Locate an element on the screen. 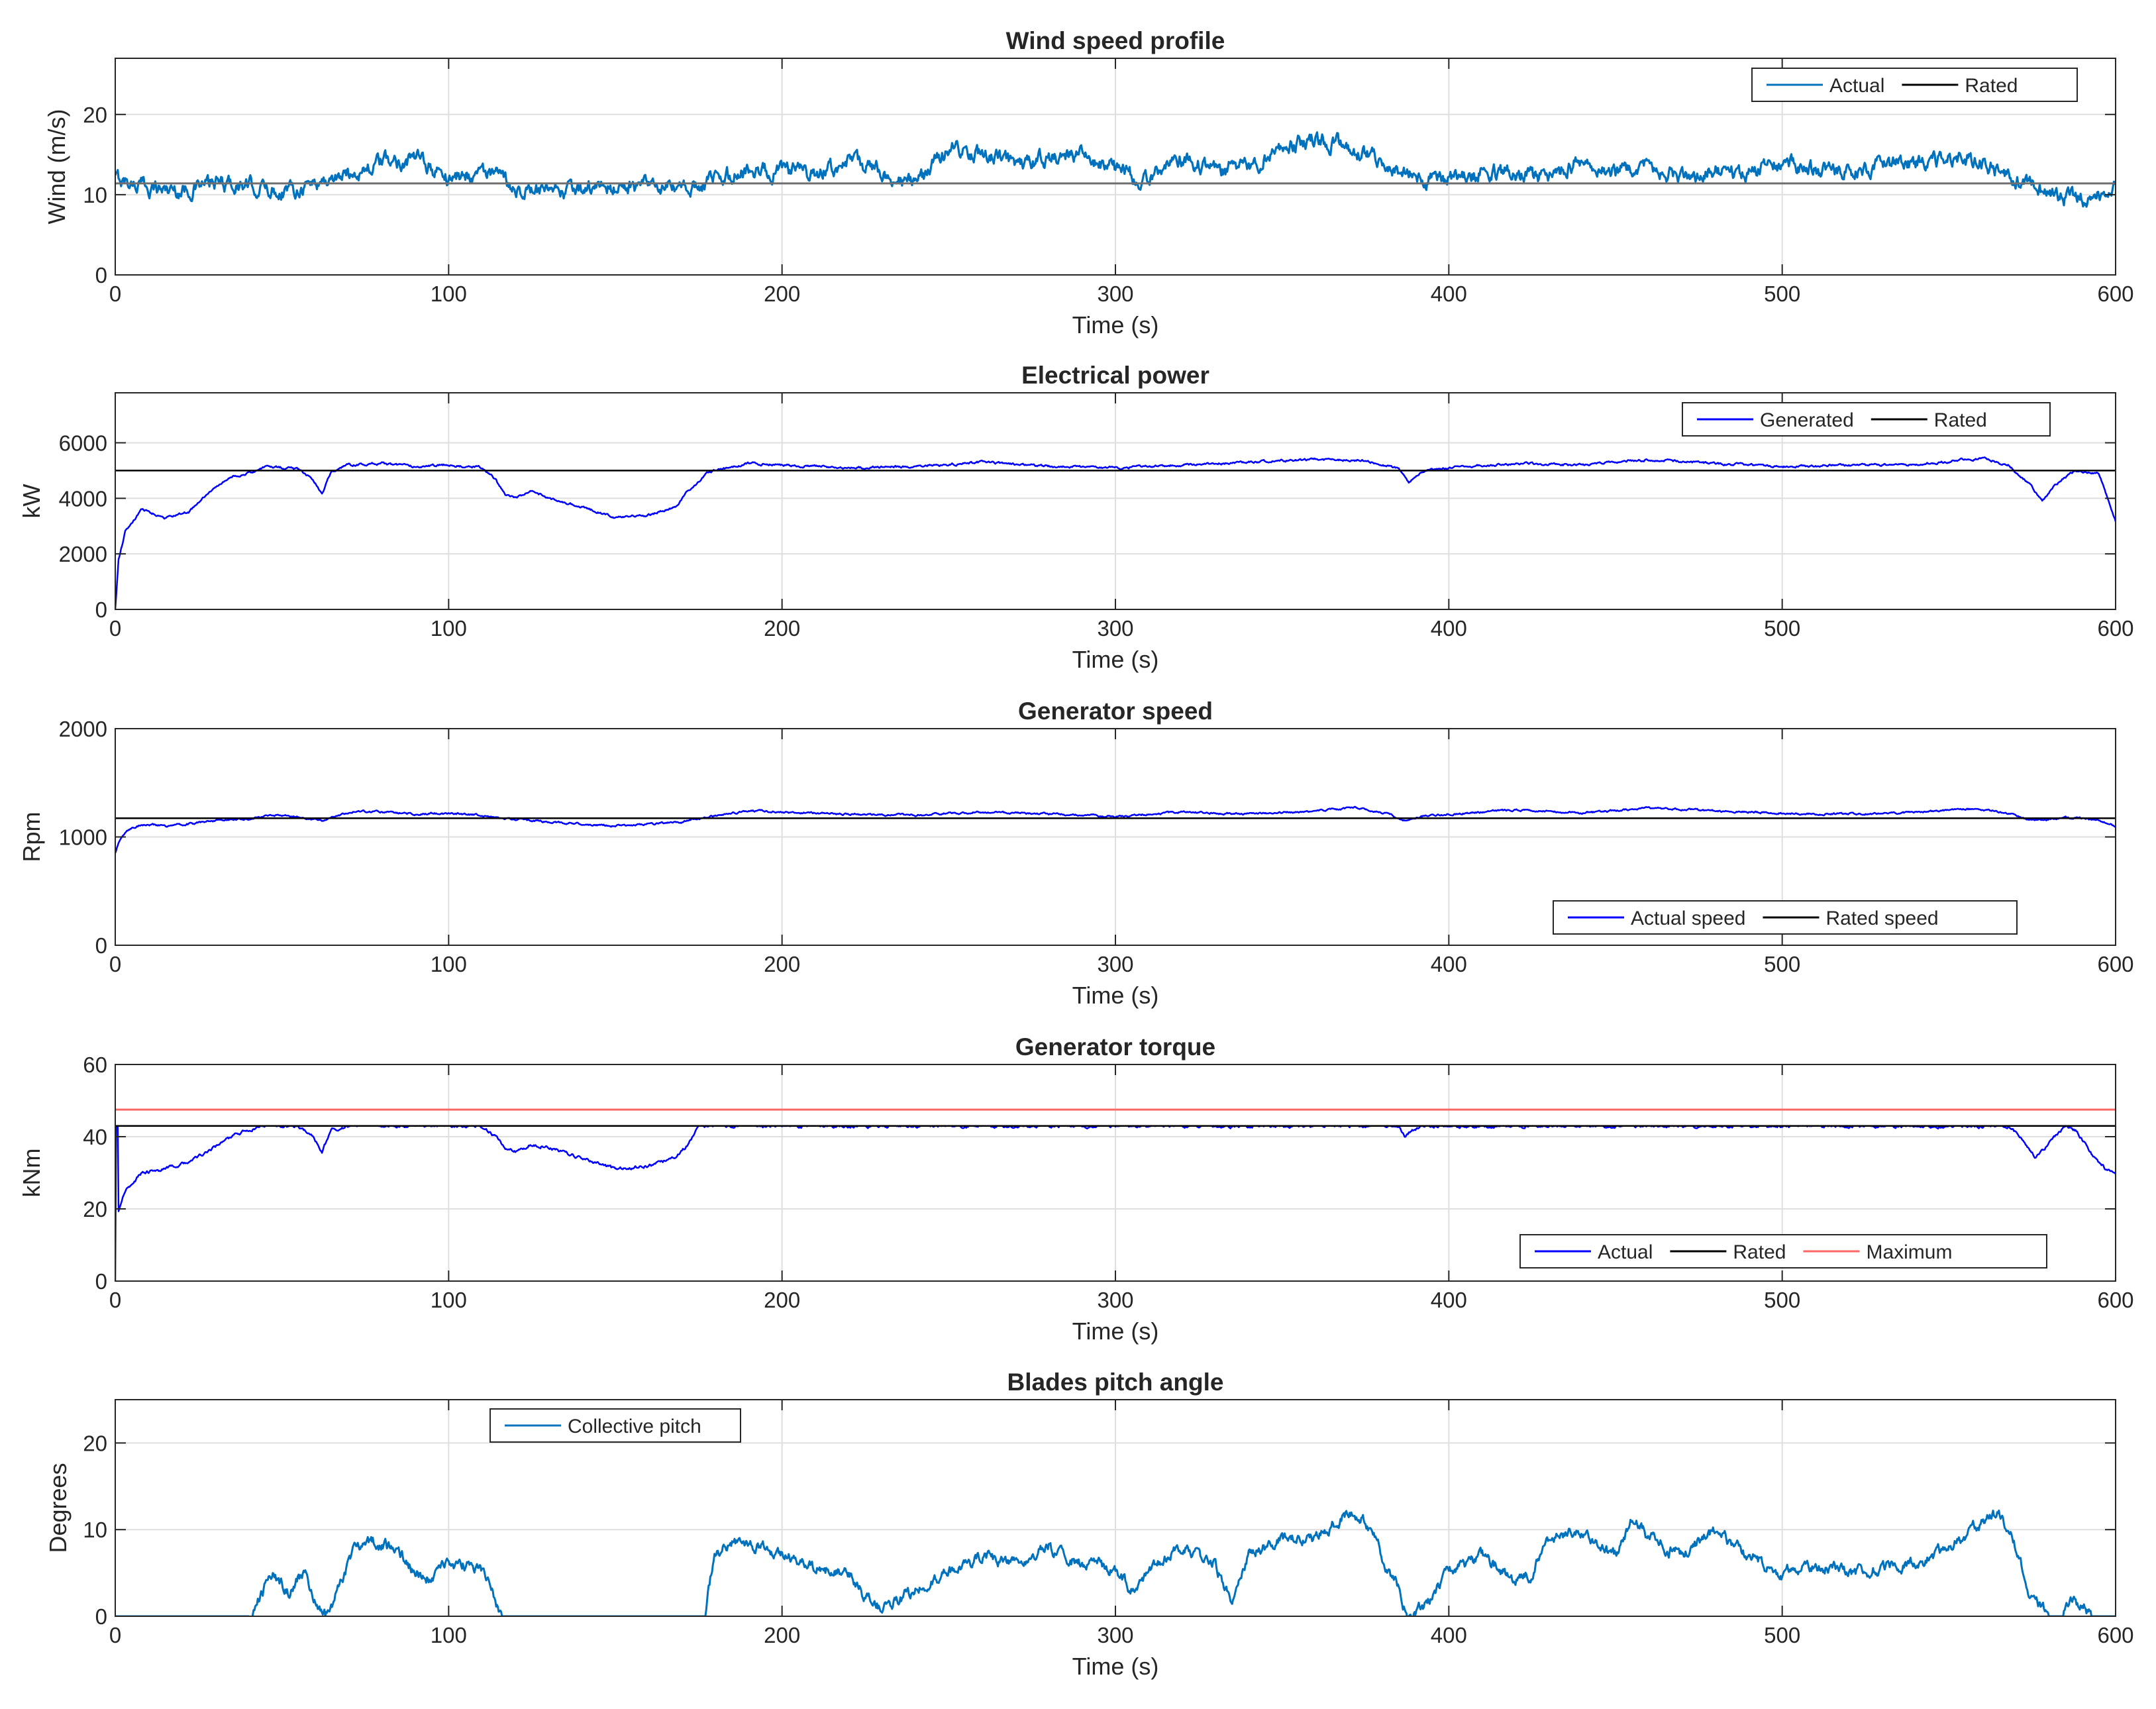  y-axis-label: Rpm is located at coordinates (32, 836).